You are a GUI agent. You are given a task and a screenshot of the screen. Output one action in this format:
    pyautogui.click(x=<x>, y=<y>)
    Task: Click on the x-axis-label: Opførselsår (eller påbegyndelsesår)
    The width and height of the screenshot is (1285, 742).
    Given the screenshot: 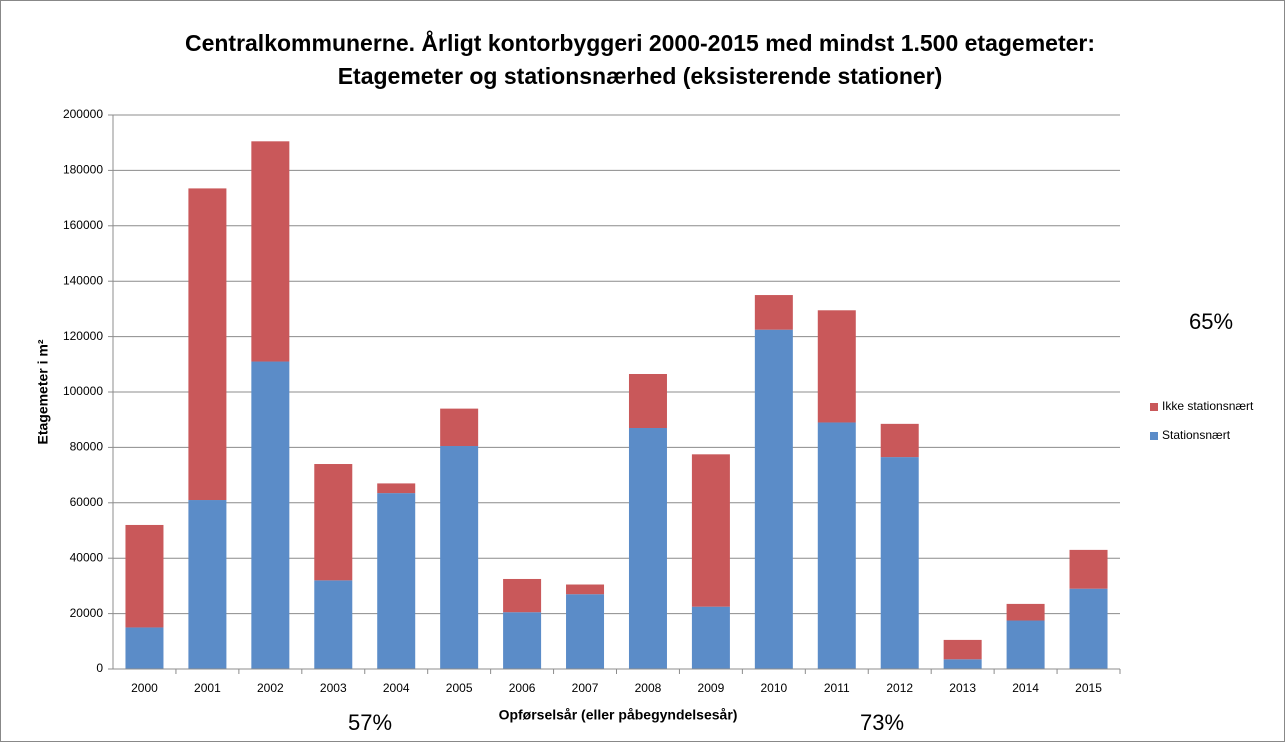 What is the action you would take?
    pyautogui.click(x=618, y=715)
    